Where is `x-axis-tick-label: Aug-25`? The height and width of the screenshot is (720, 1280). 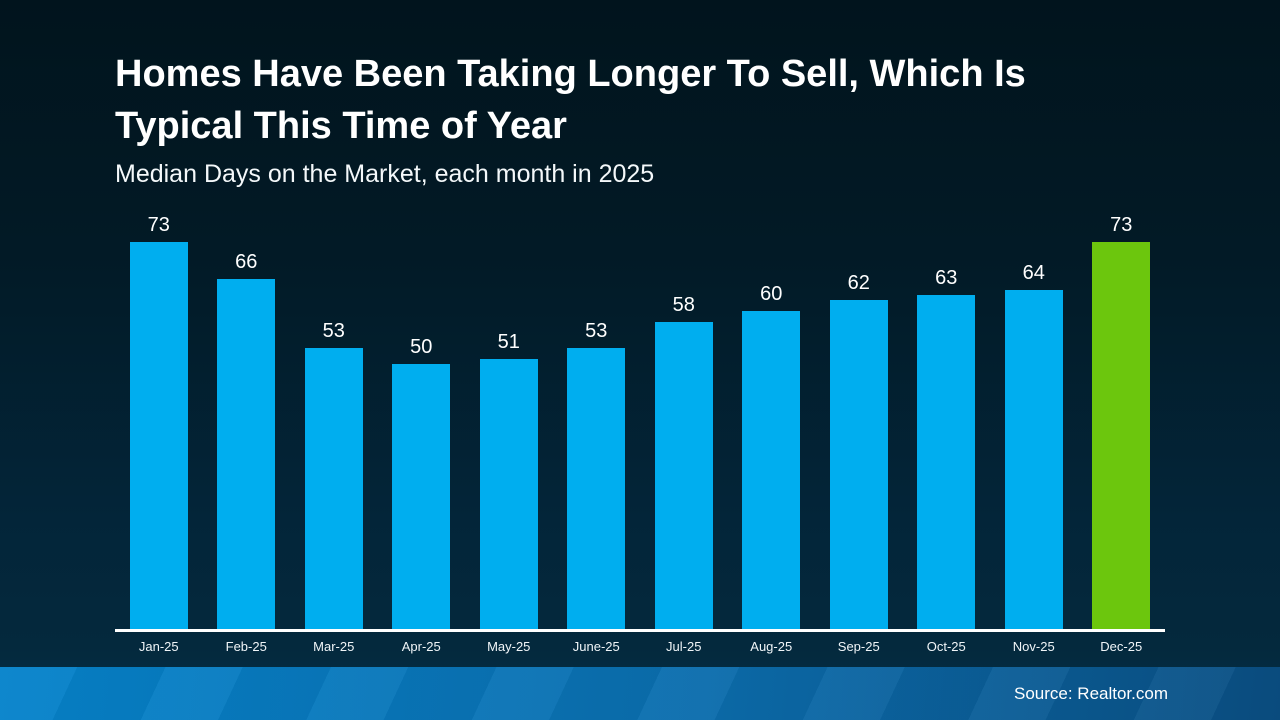
x-axis-tick-label: Aug-25 is located at coordinates (771, 646).